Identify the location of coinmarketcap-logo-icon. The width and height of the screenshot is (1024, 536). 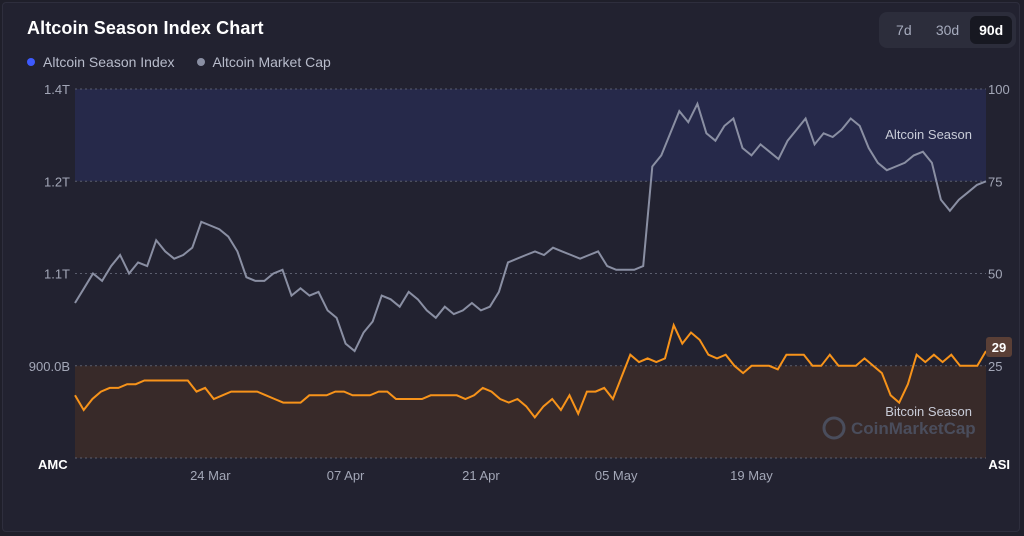
(834, 428).